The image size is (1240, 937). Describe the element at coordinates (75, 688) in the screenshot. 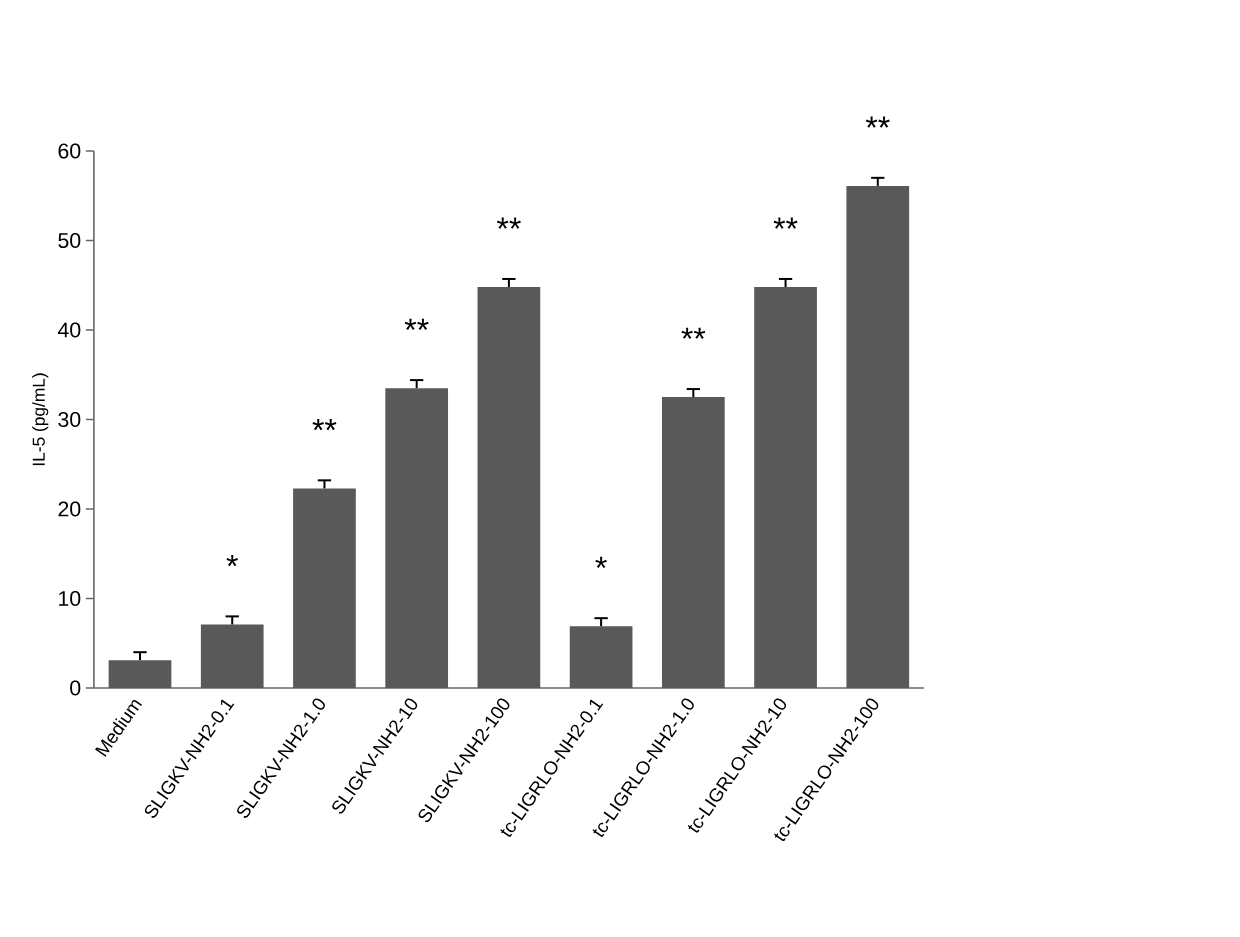

I see `y-tick-label: 0` at that location.